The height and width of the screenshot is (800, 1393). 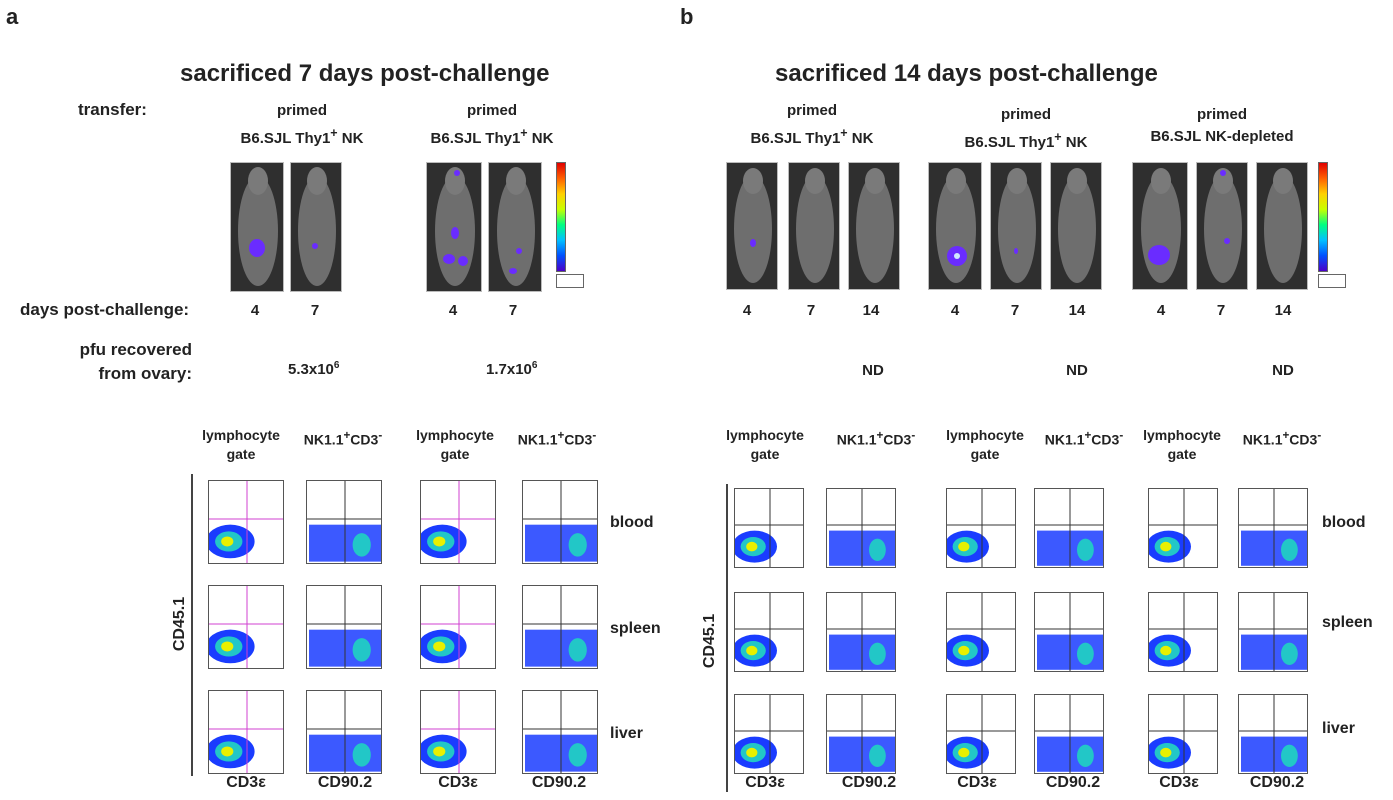 I want to click on panel-letter-b: b, so click(x=687, y=16).